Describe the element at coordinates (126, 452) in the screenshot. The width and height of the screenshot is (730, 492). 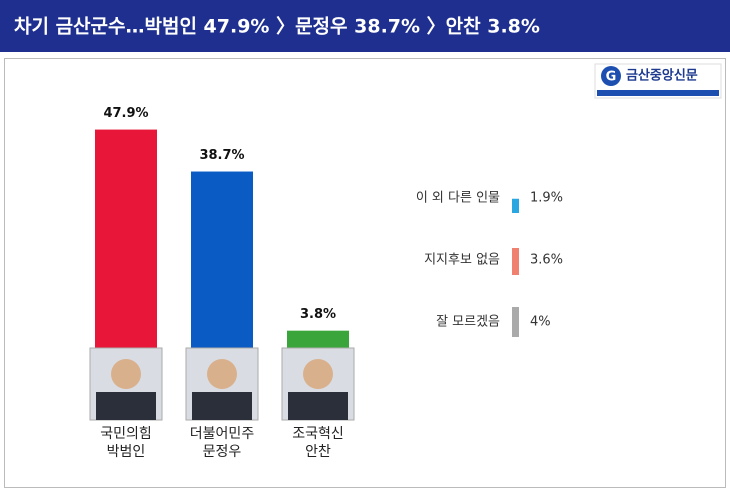
I see `x-tick-label: 박범인` at that location.